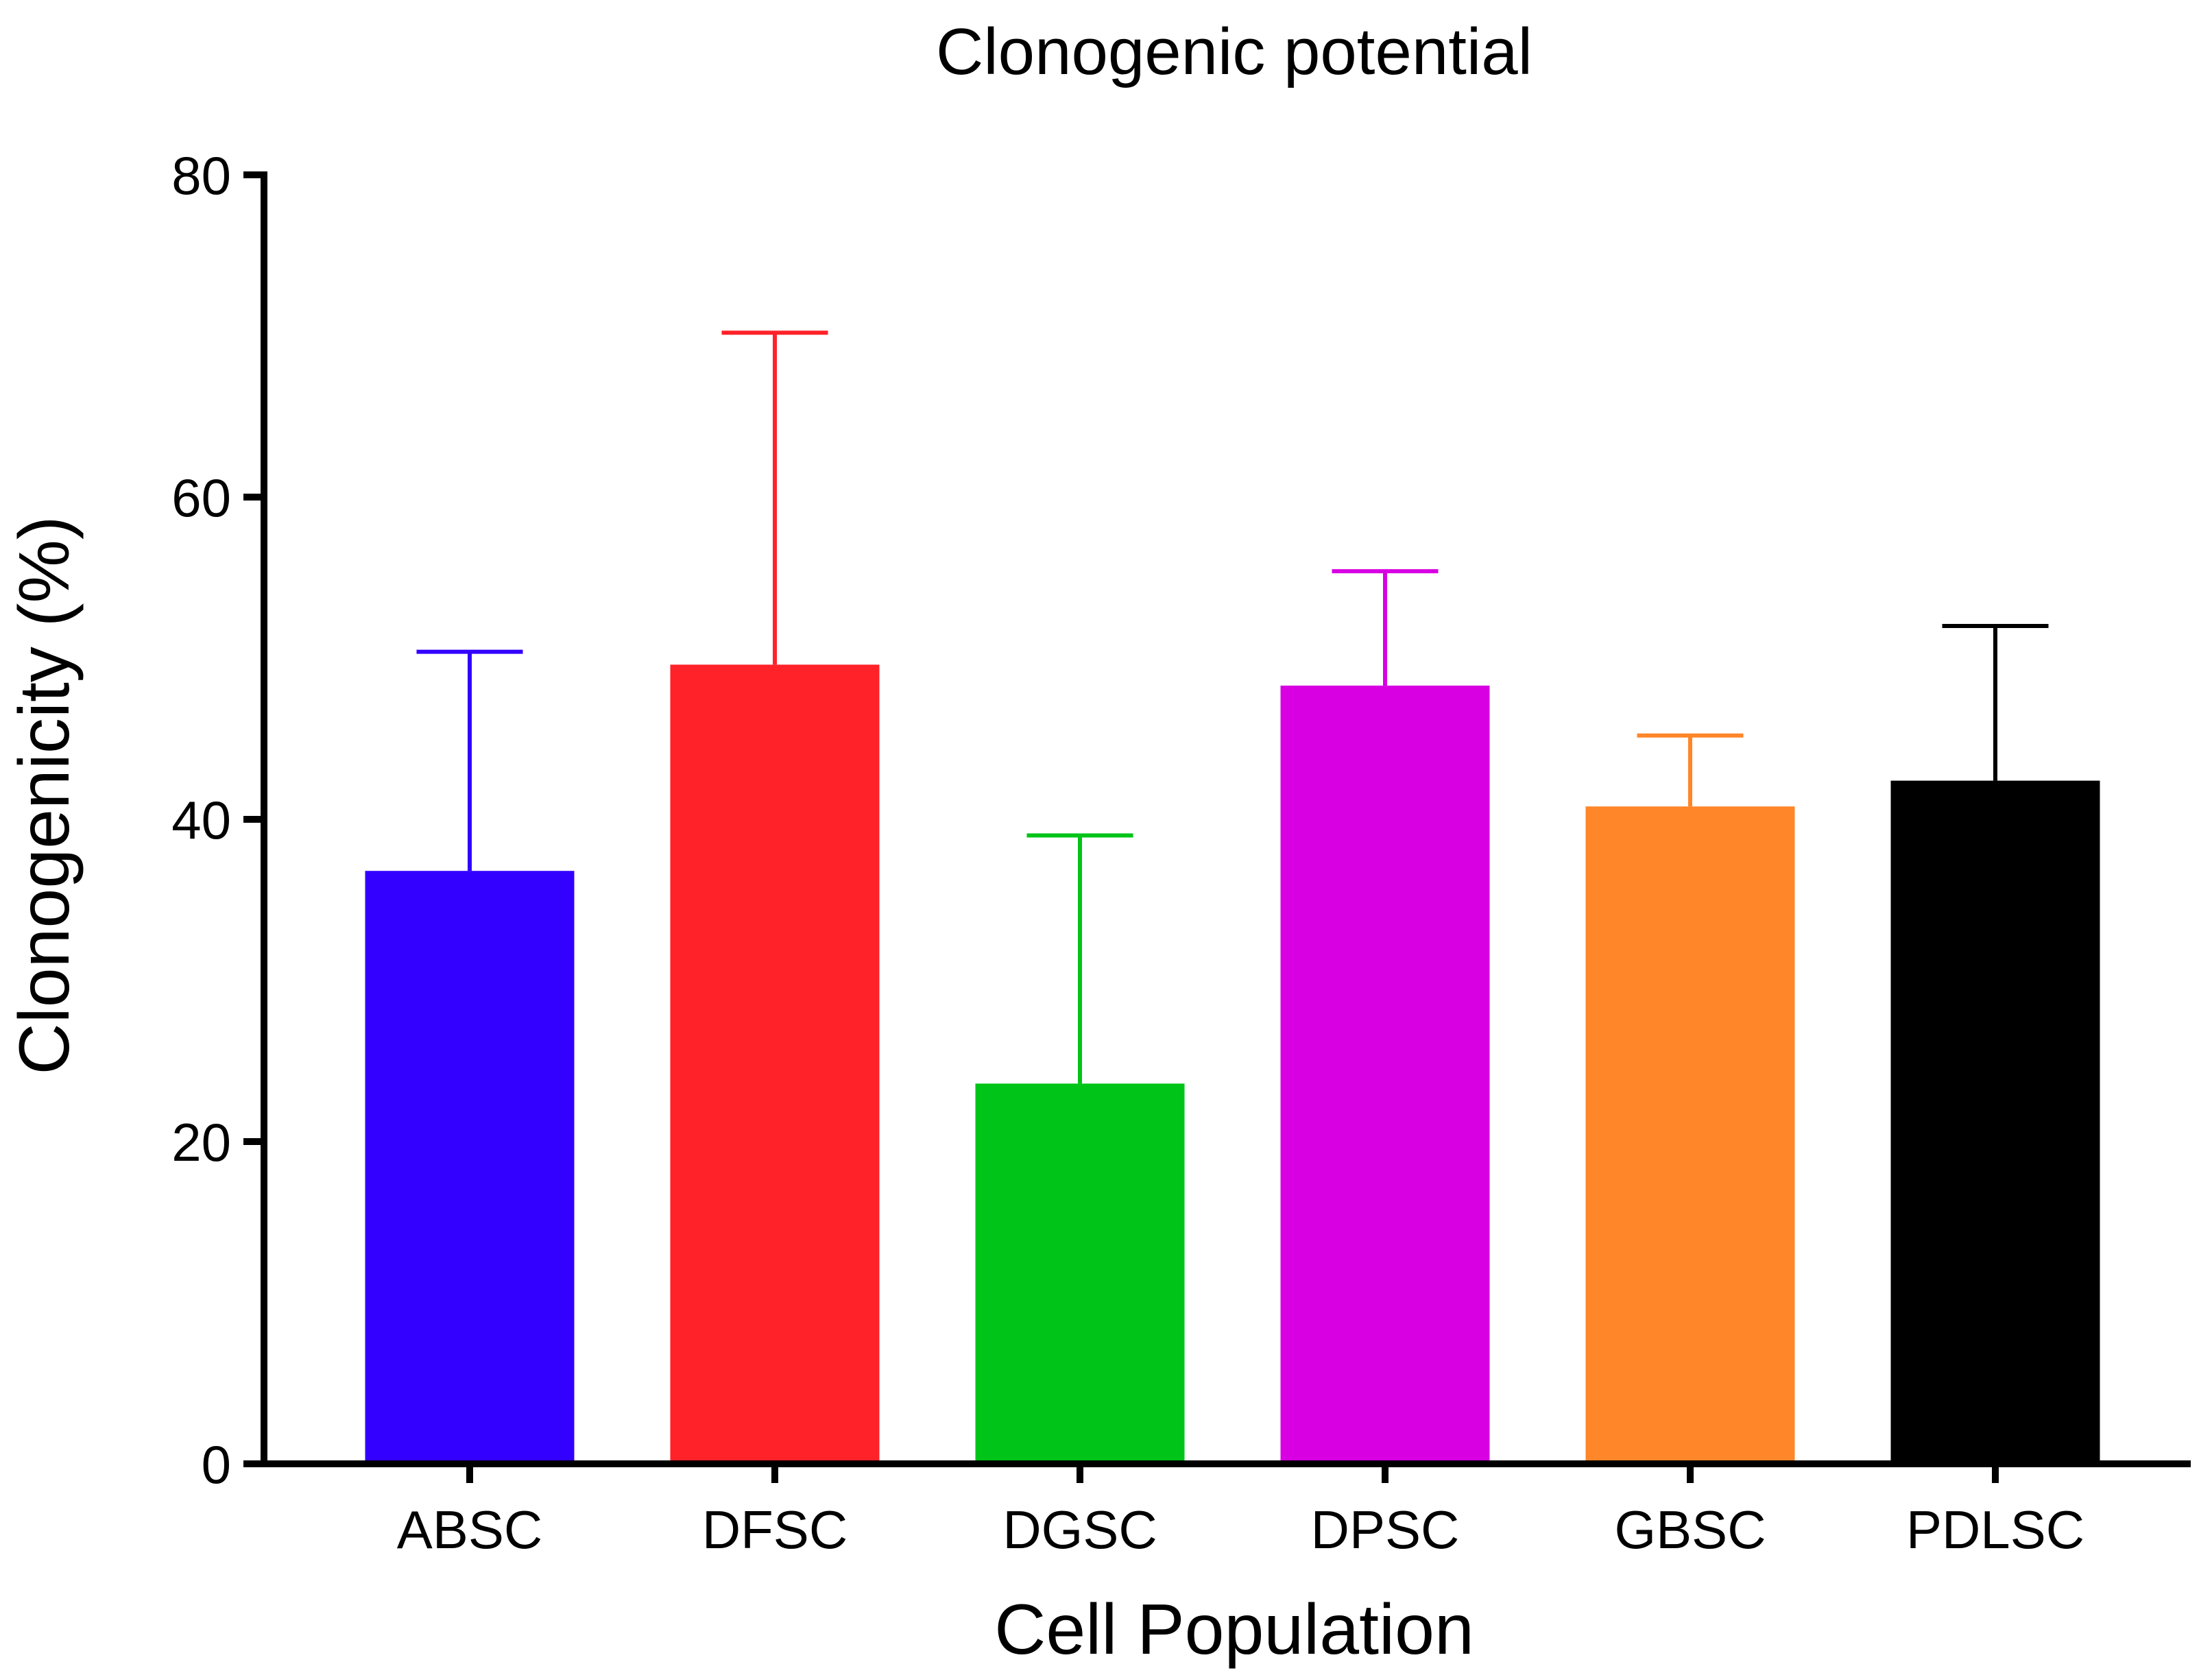 This screenshot has width=2212, height=1675. Describe the element at coordinates (201, 820) in the screenshot. I see `y-tick-label: 40` at that location.